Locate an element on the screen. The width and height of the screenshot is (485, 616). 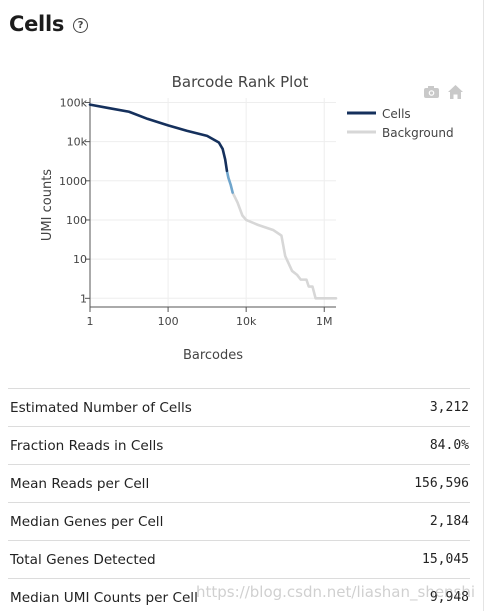
camera-icon is located at coordinates (431, 92).